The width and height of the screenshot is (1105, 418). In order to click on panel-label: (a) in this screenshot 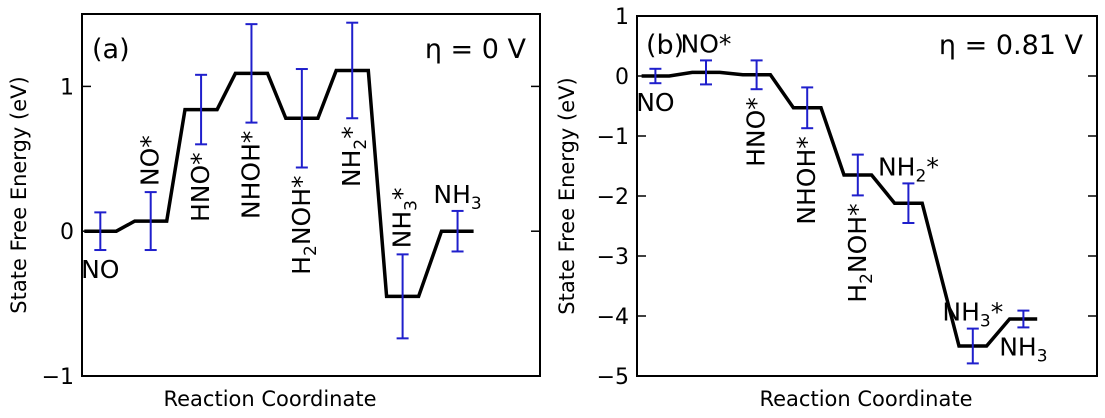, I will do `click(111, 49)`.